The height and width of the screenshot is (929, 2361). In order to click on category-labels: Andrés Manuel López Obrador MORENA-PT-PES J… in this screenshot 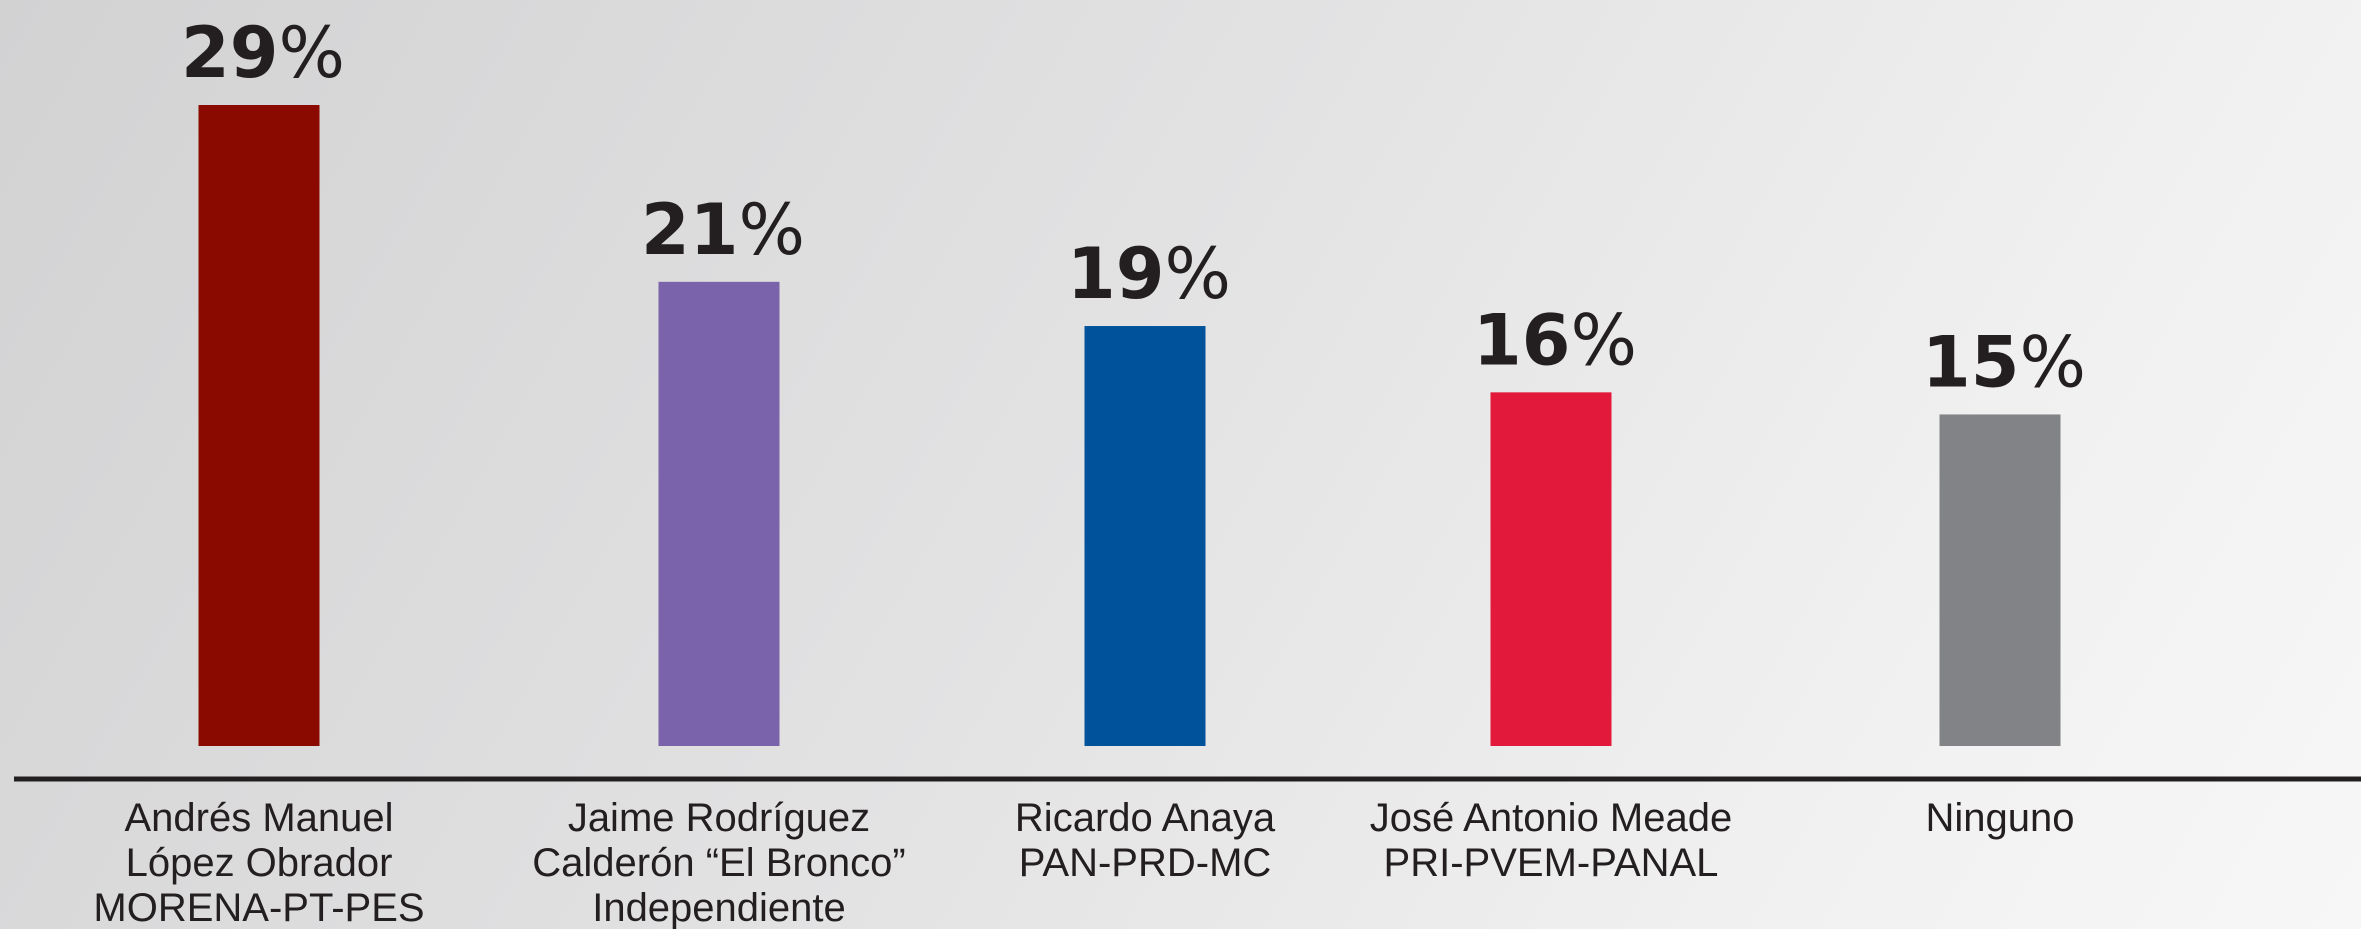, I will do `click(1083, 862)`.